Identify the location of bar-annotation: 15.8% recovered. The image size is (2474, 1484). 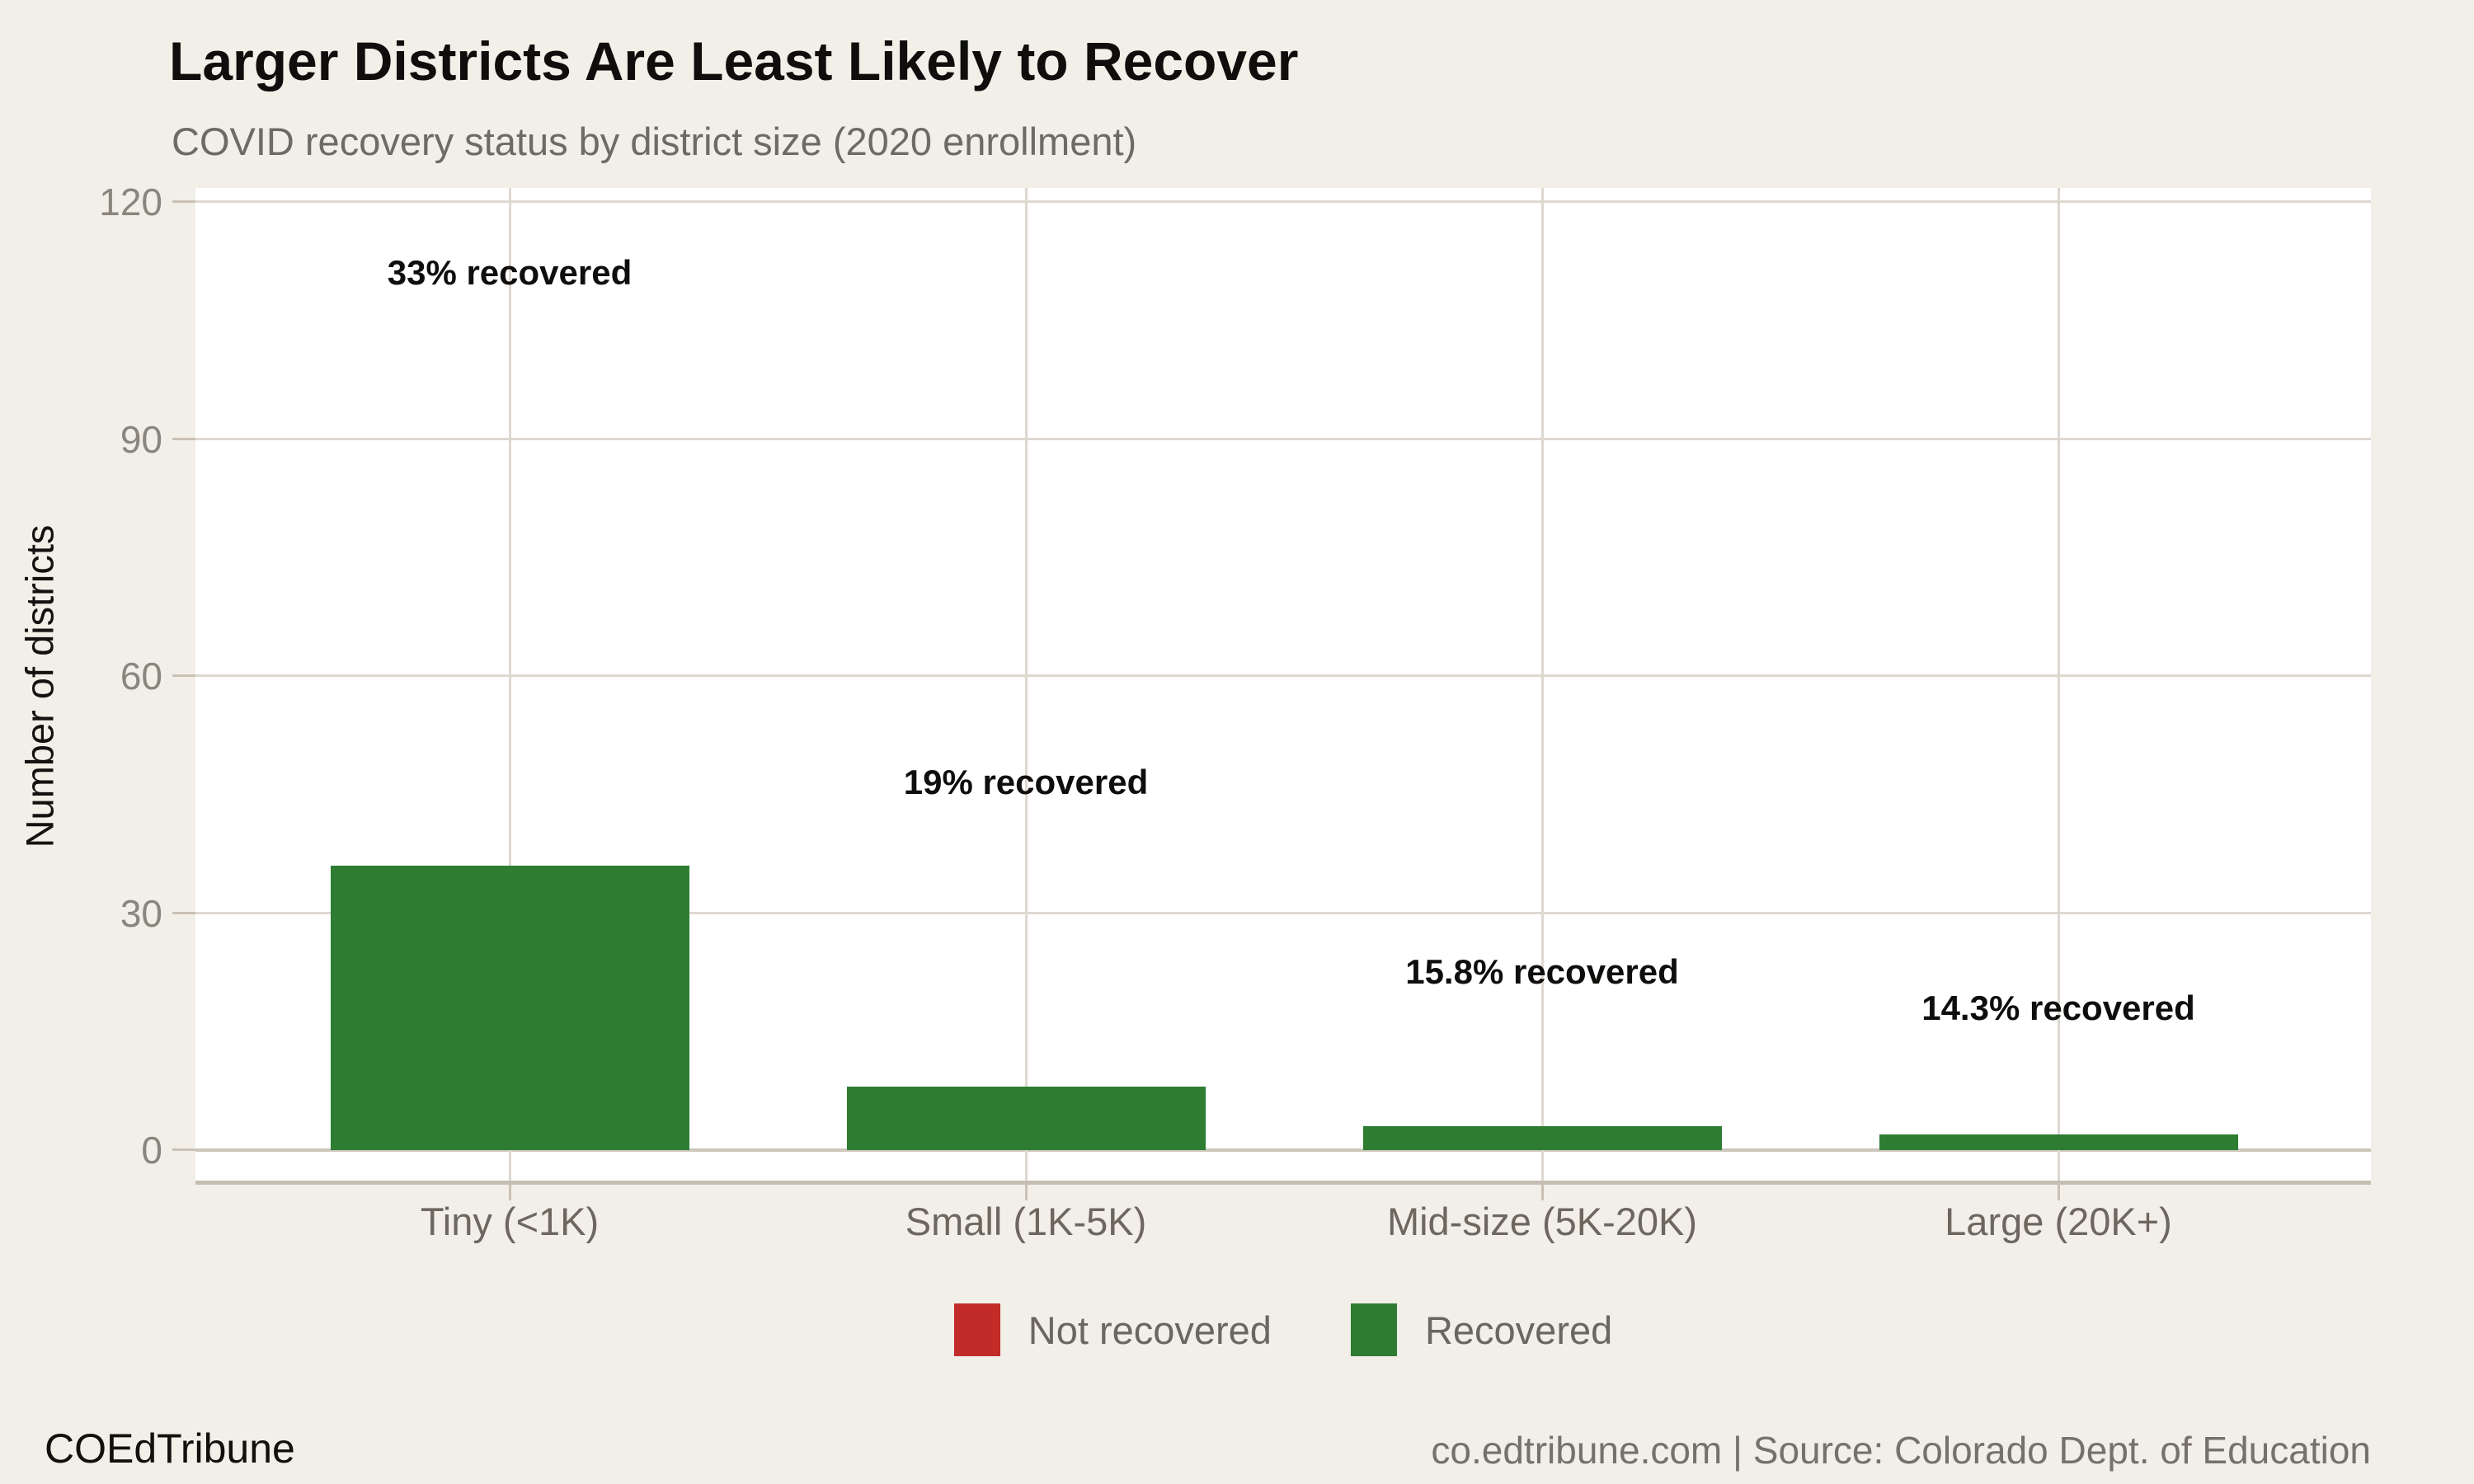
(1542, 972).